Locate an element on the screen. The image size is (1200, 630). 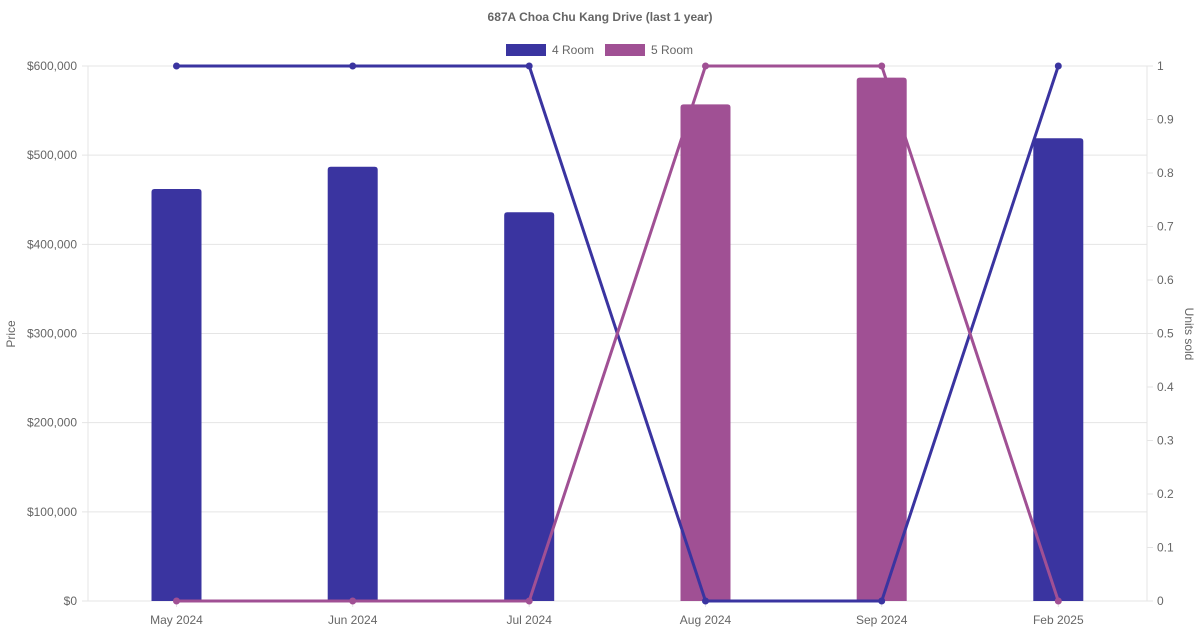
legend-item-4-room: 4 Room is located at coordinates (550, 50).